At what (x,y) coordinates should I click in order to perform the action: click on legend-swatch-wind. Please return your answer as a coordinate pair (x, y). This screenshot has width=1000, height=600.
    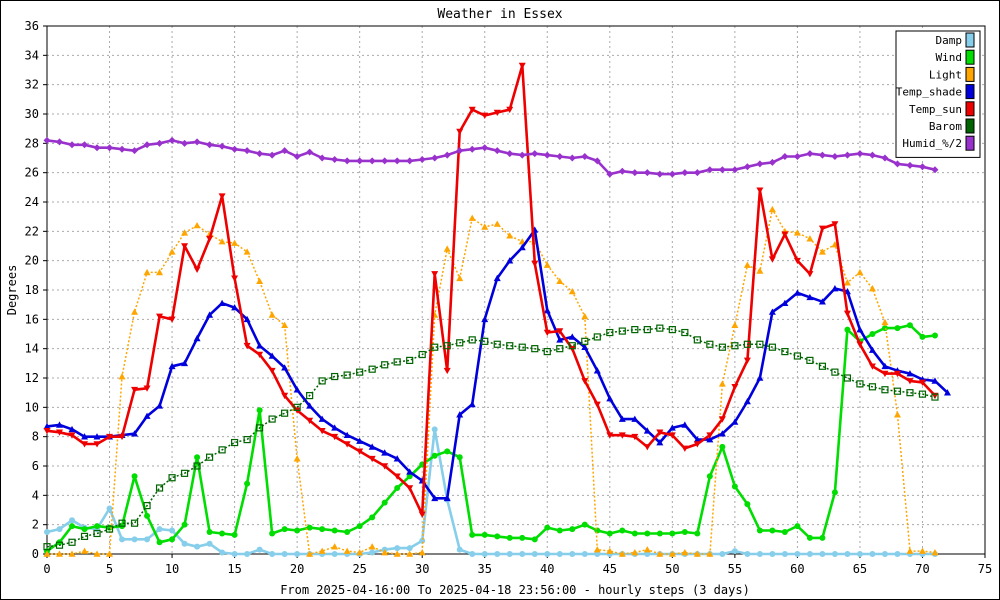
    Looking at the image, I should click on (970, 57).